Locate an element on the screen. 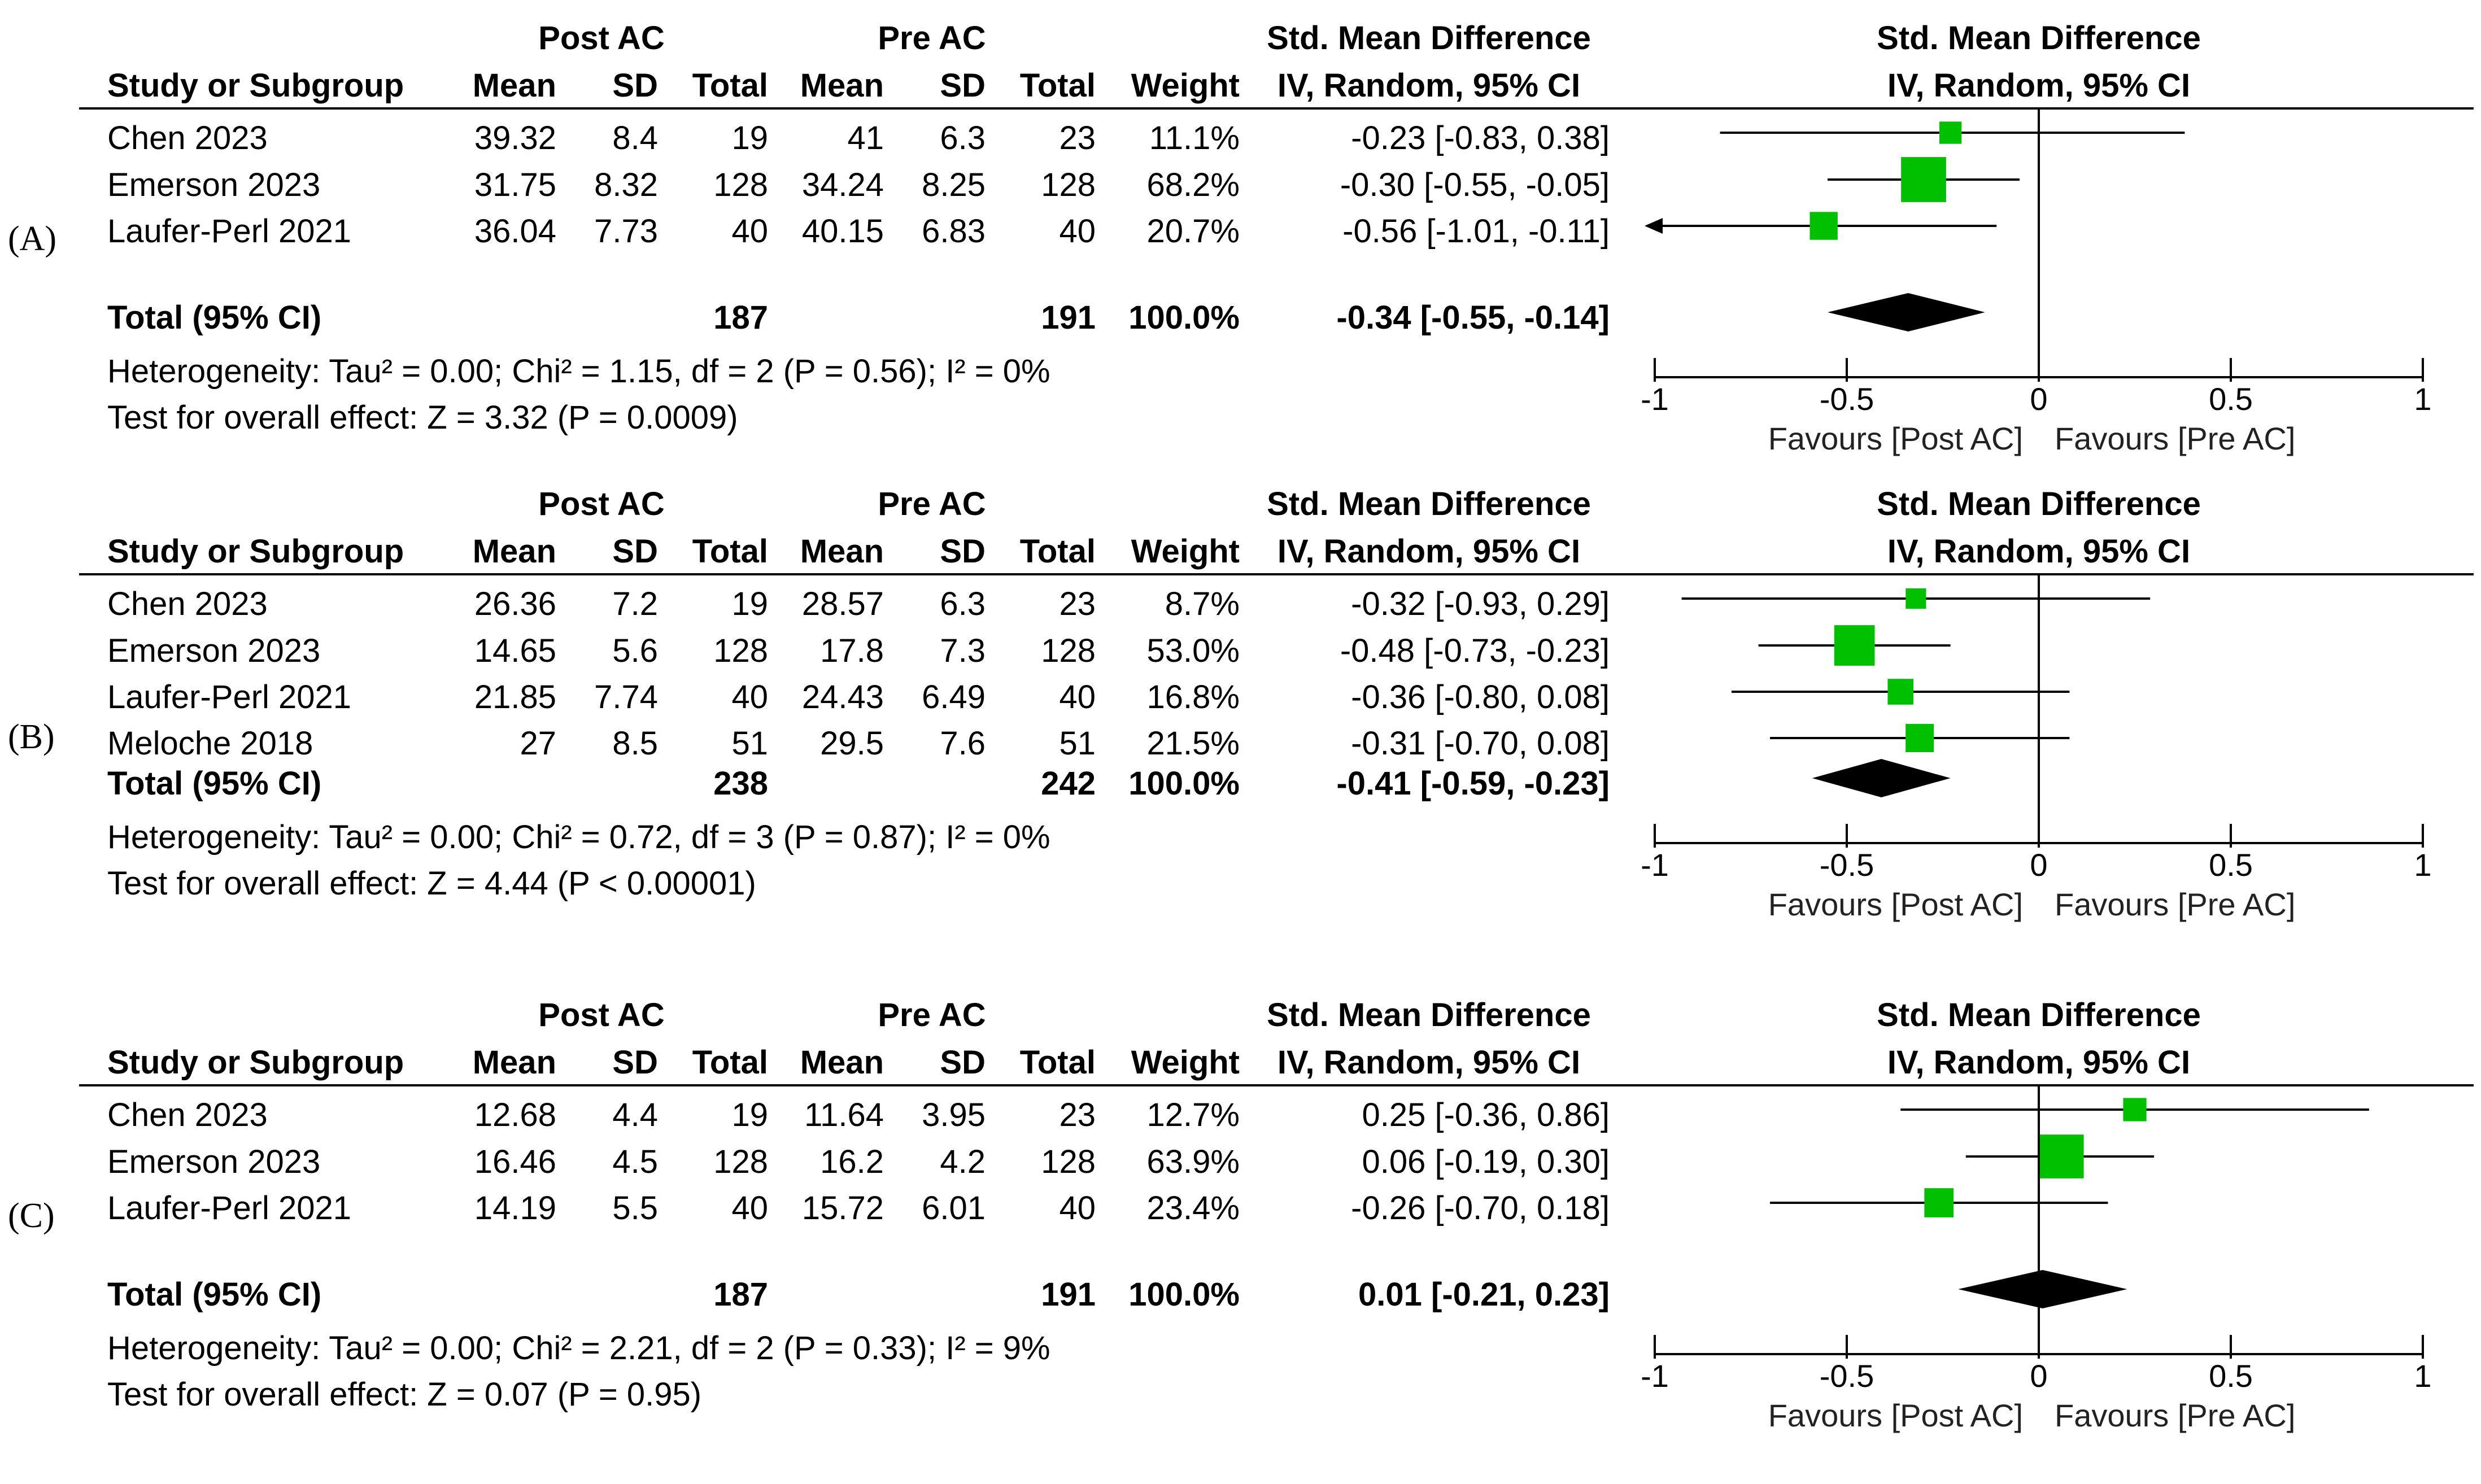  pre-ac-mean: 41 is located at coordinates (865, 138).